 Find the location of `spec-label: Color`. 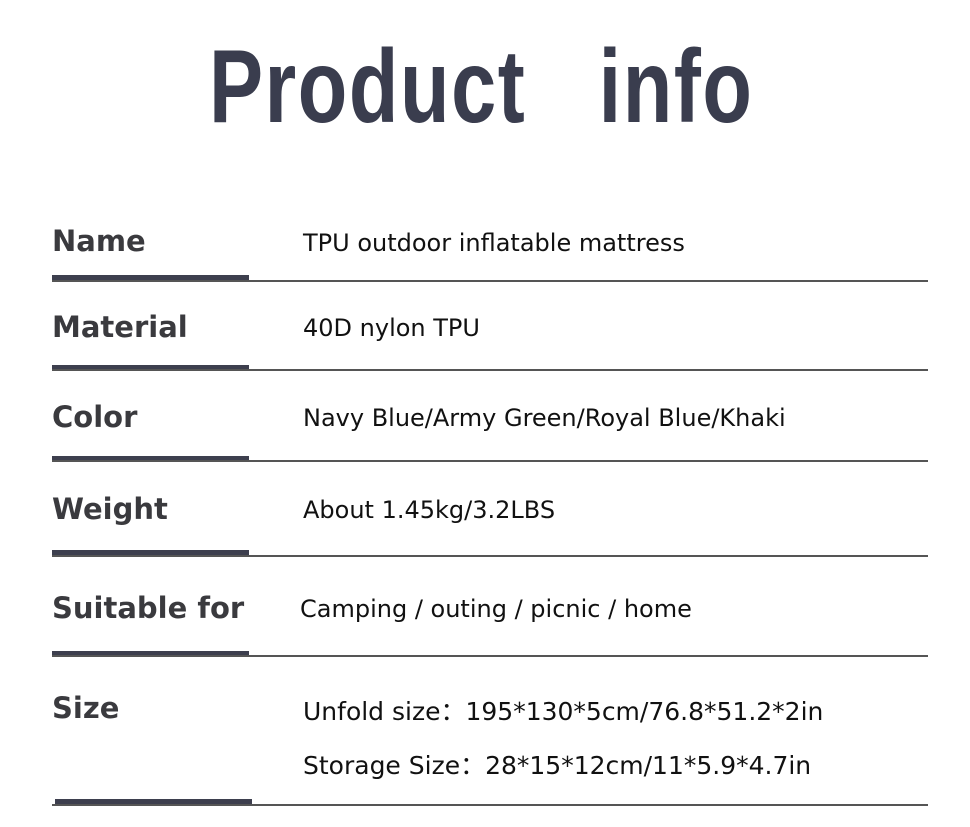

spec-label: Color is located at coordinates (95, 417).